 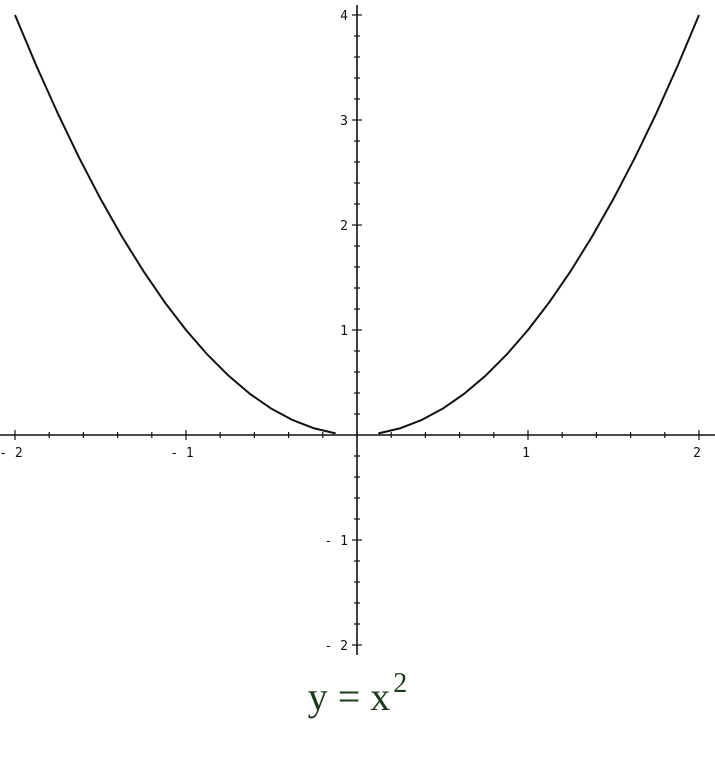 What do you see at coordinates (11, 453) in the screenshot?
I see `x-tick-label: - 2` at bounding box center [11, 453].